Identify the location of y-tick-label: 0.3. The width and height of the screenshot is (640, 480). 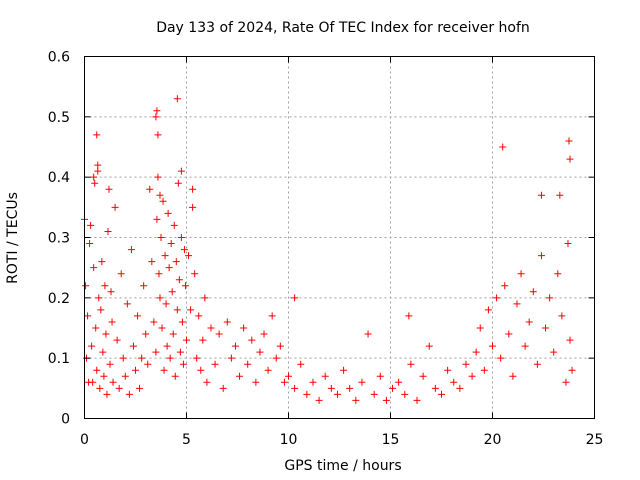
(59, 239).